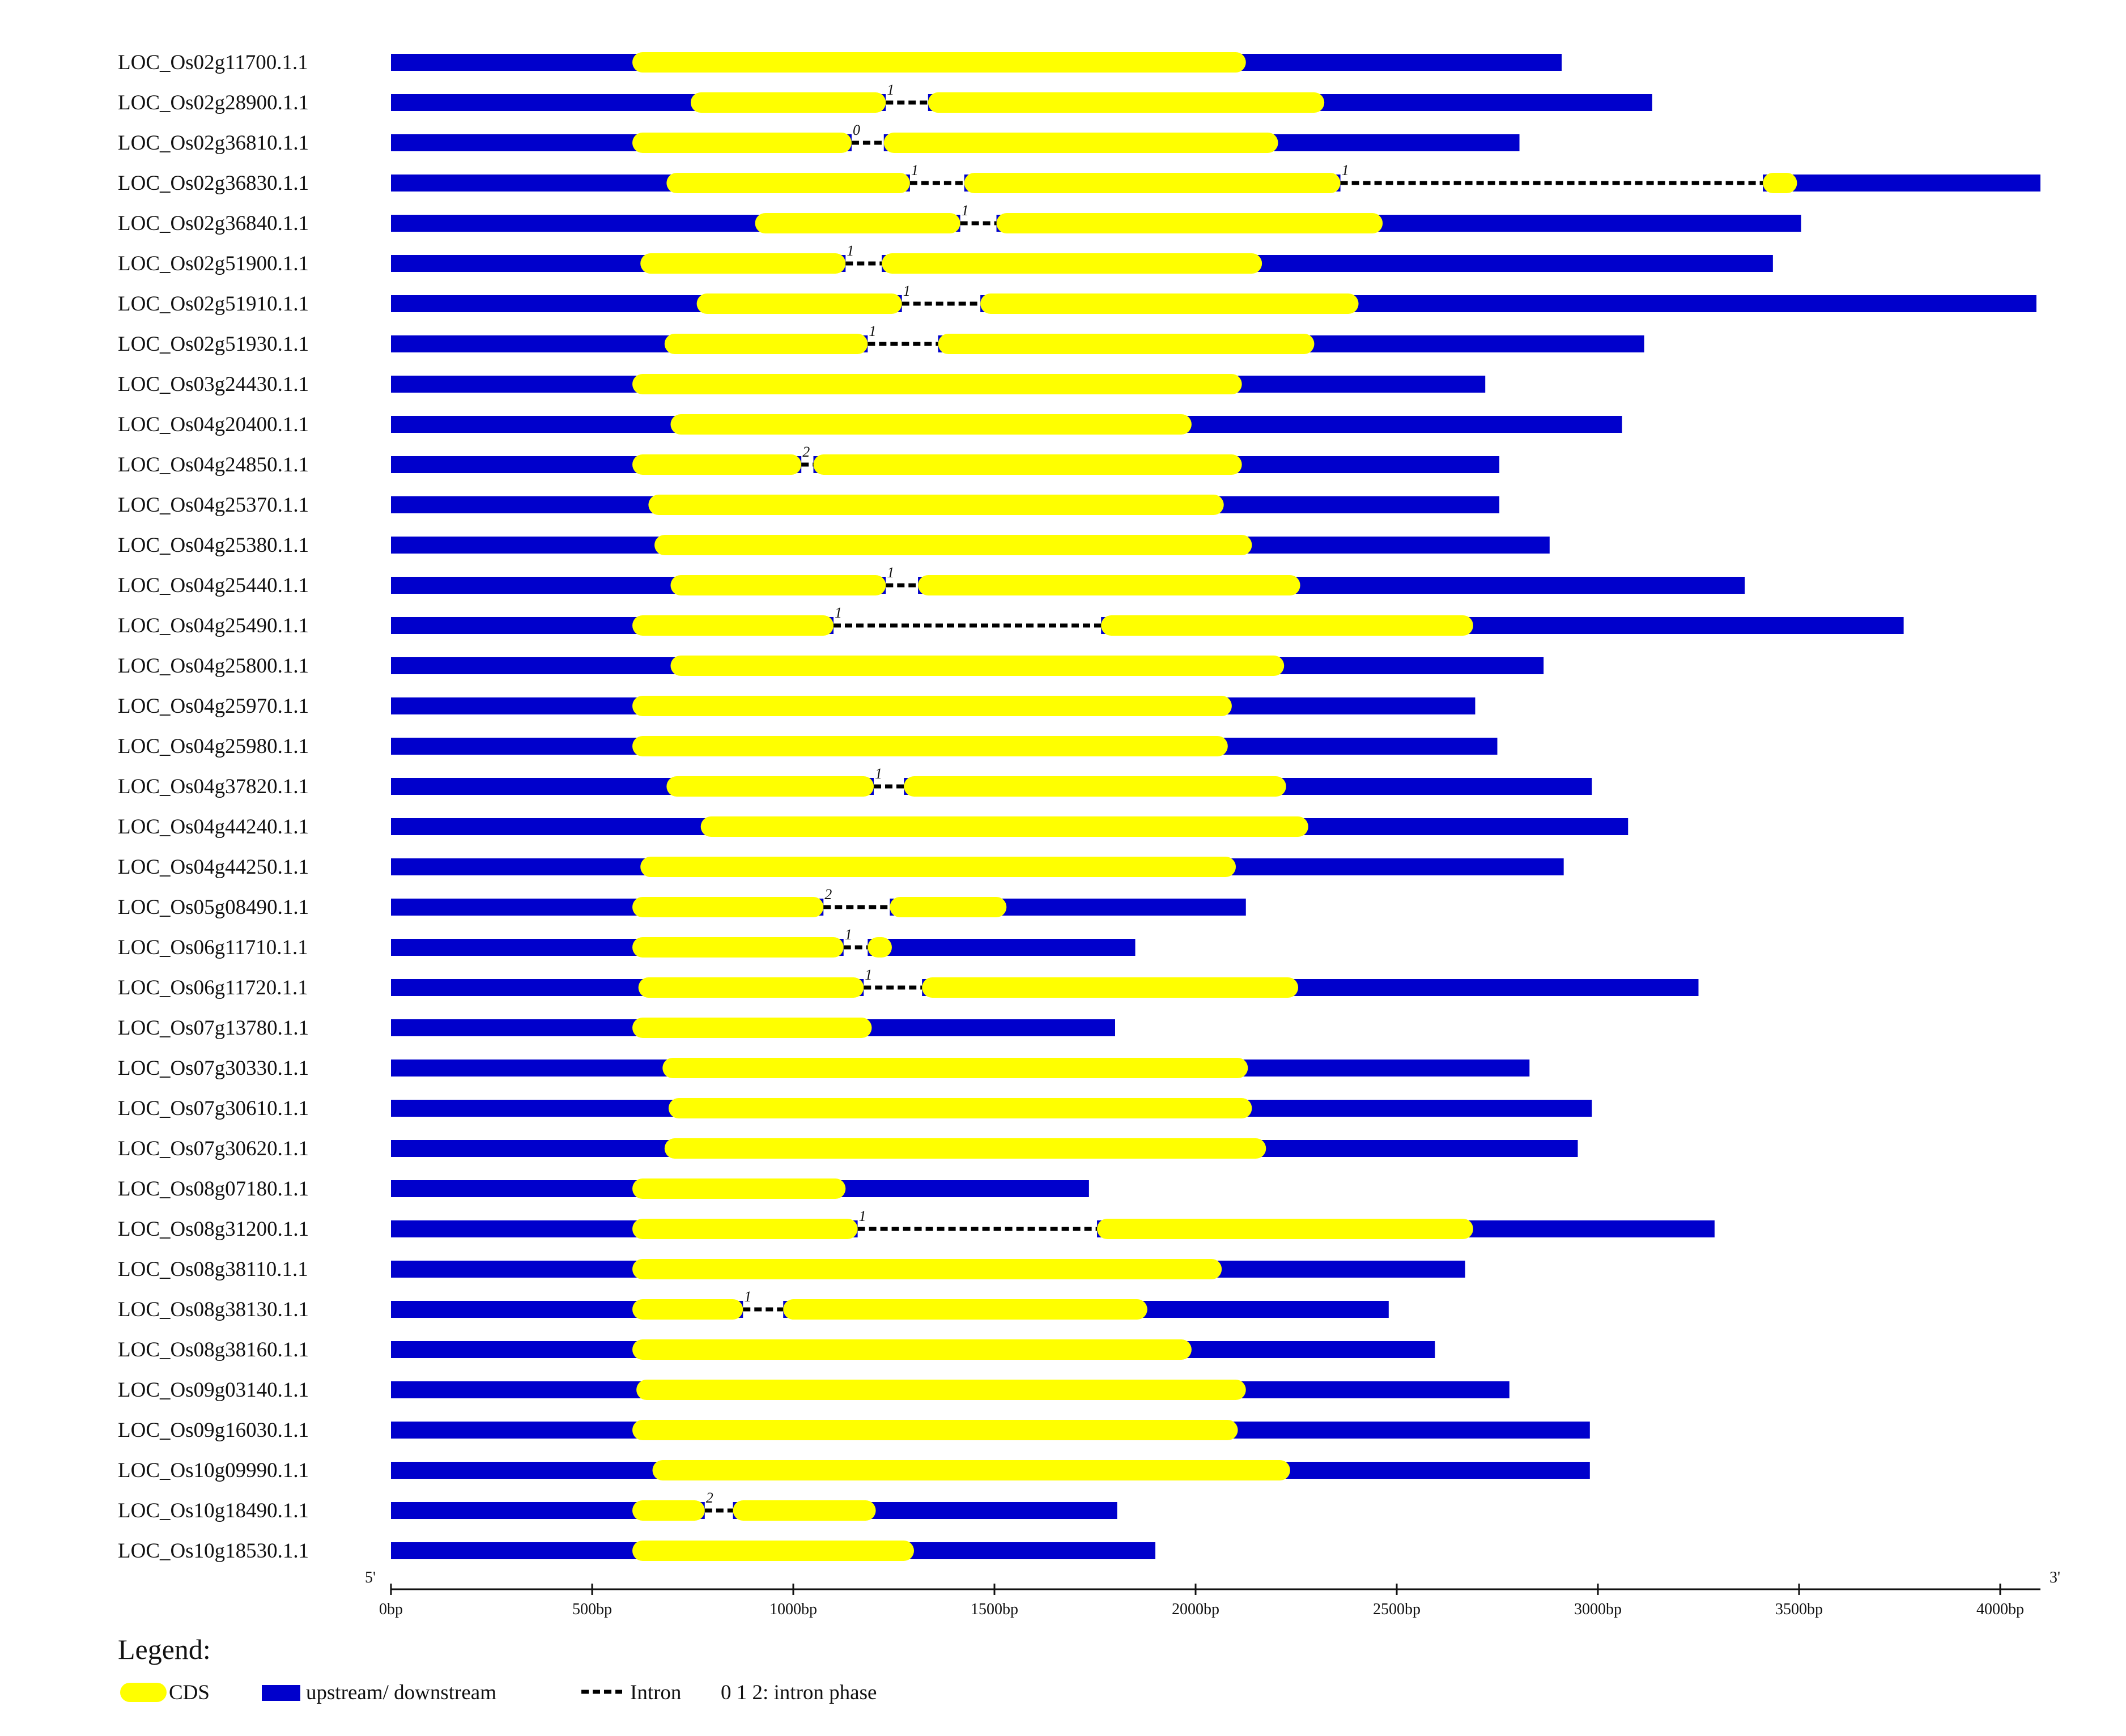  What do you see at coordinates (808, 747) in the screenshot?
I see `gene-row: LOC_Os04g25980.1.1` at bounding box center [808, 747].